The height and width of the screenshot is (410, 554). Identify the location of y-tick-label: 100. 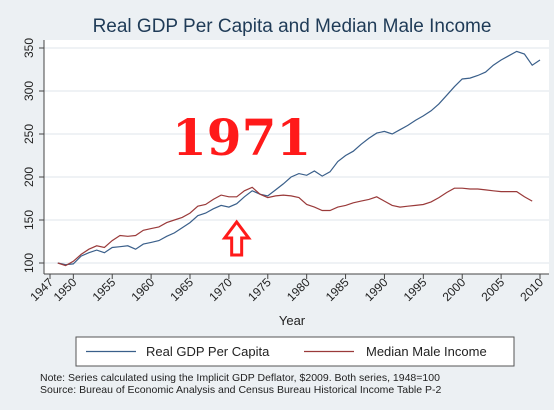
(29, 263).